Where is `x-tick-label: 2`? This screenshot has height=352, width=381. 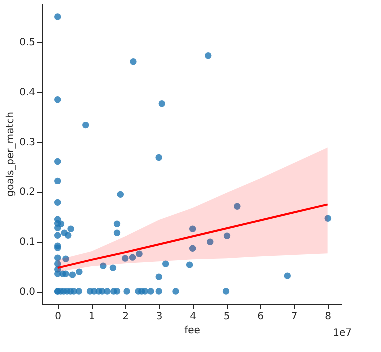 x-tick-label: 2 is located at coordinates (126, 317).